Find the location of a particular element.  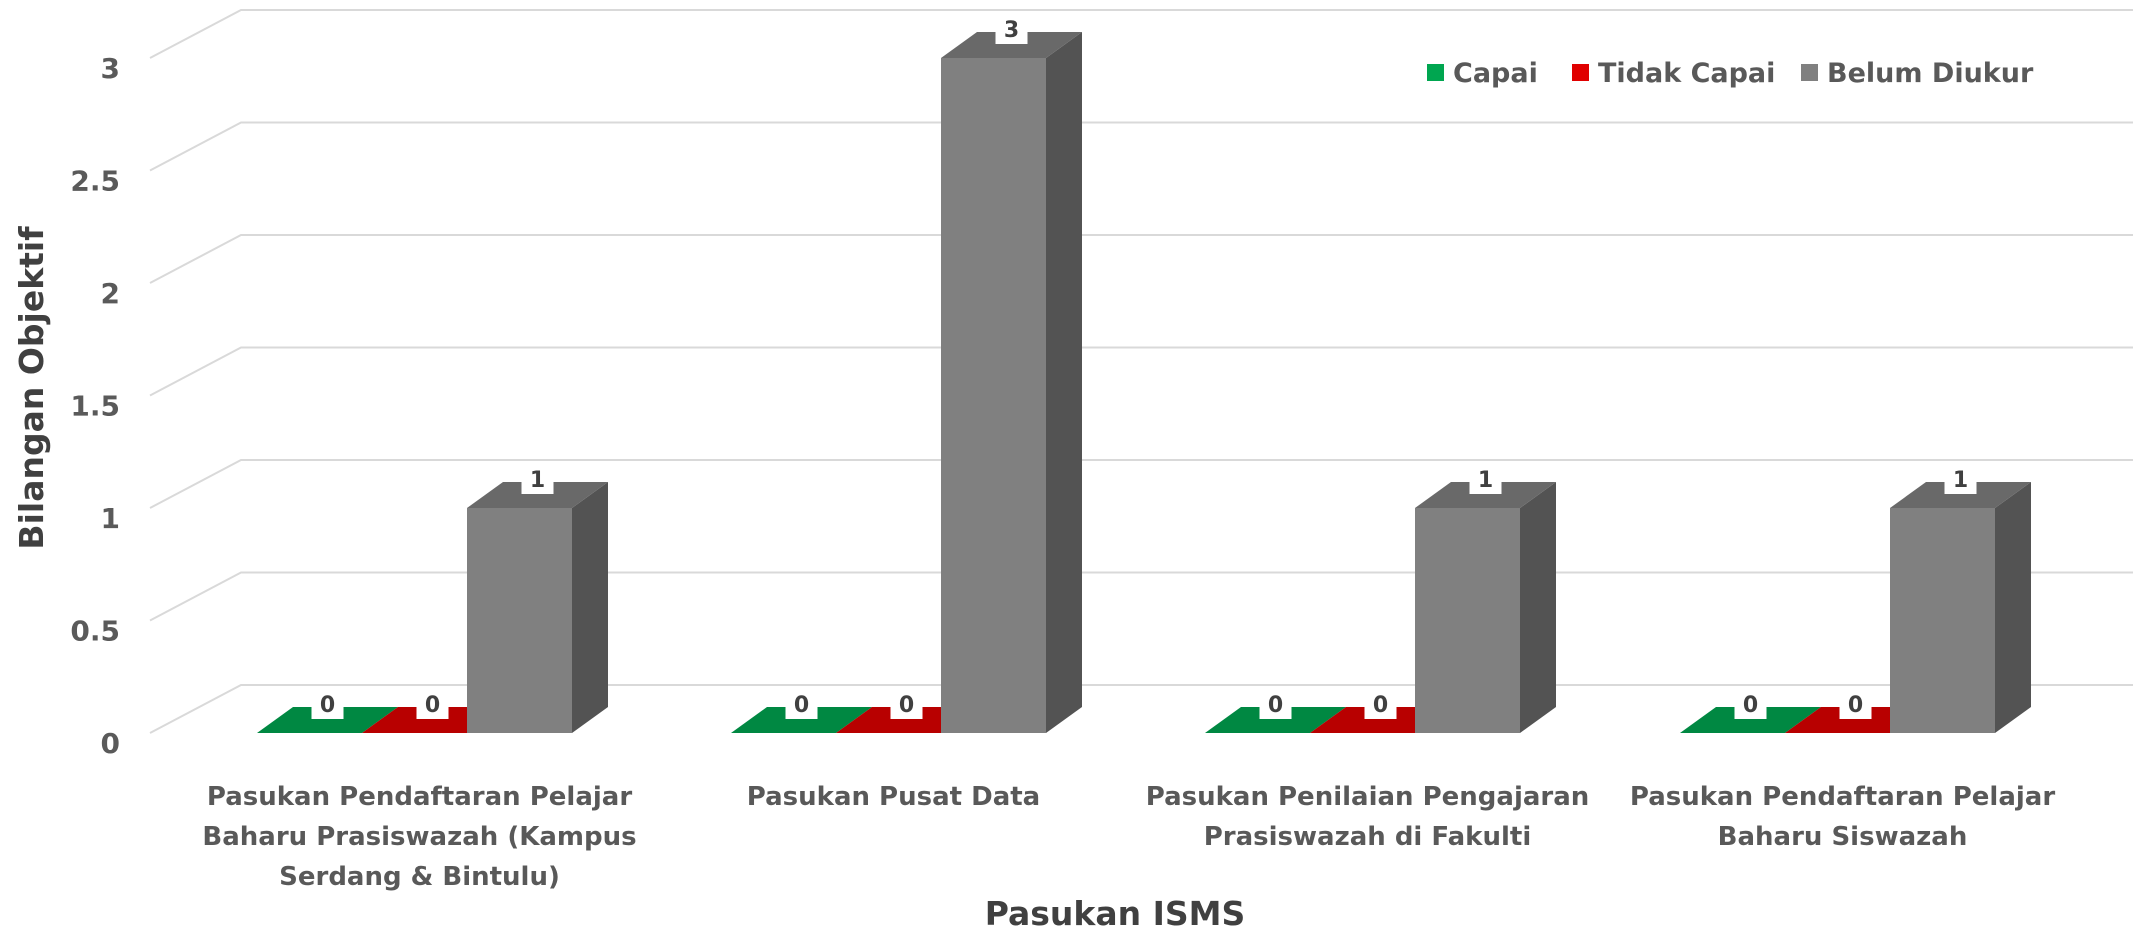

legend-label: Tidak Capai is located at coordinates (1686, 73).